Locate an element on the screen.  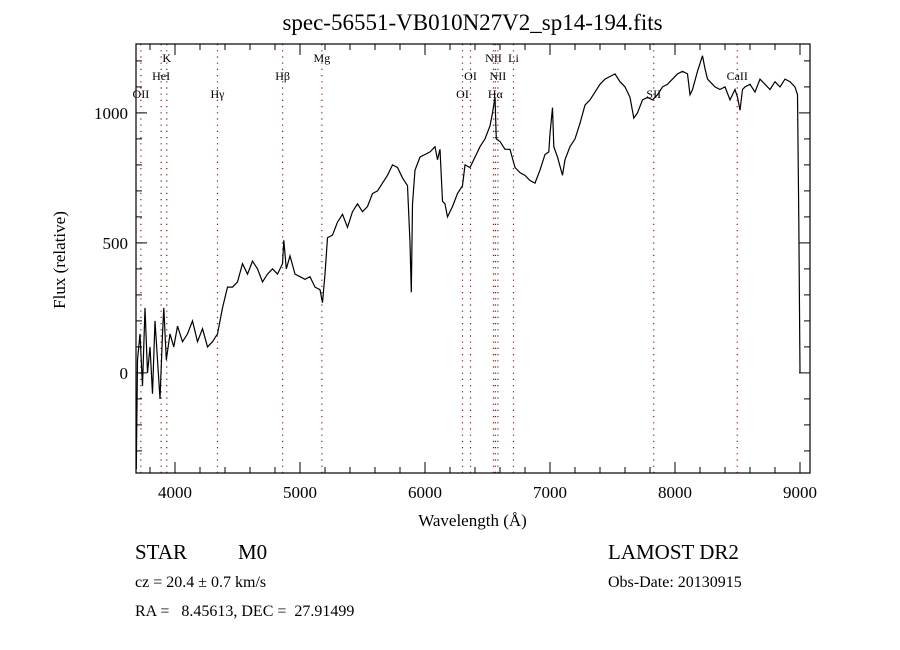
line-label: SII is located at coordinates (653, 94).